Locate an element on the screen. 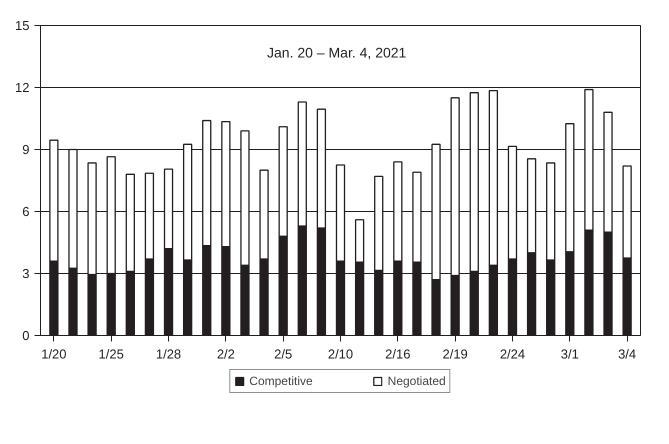 The image size is (669, 444). x-tick-label: 2/19 is located at coordinates (455, 354).